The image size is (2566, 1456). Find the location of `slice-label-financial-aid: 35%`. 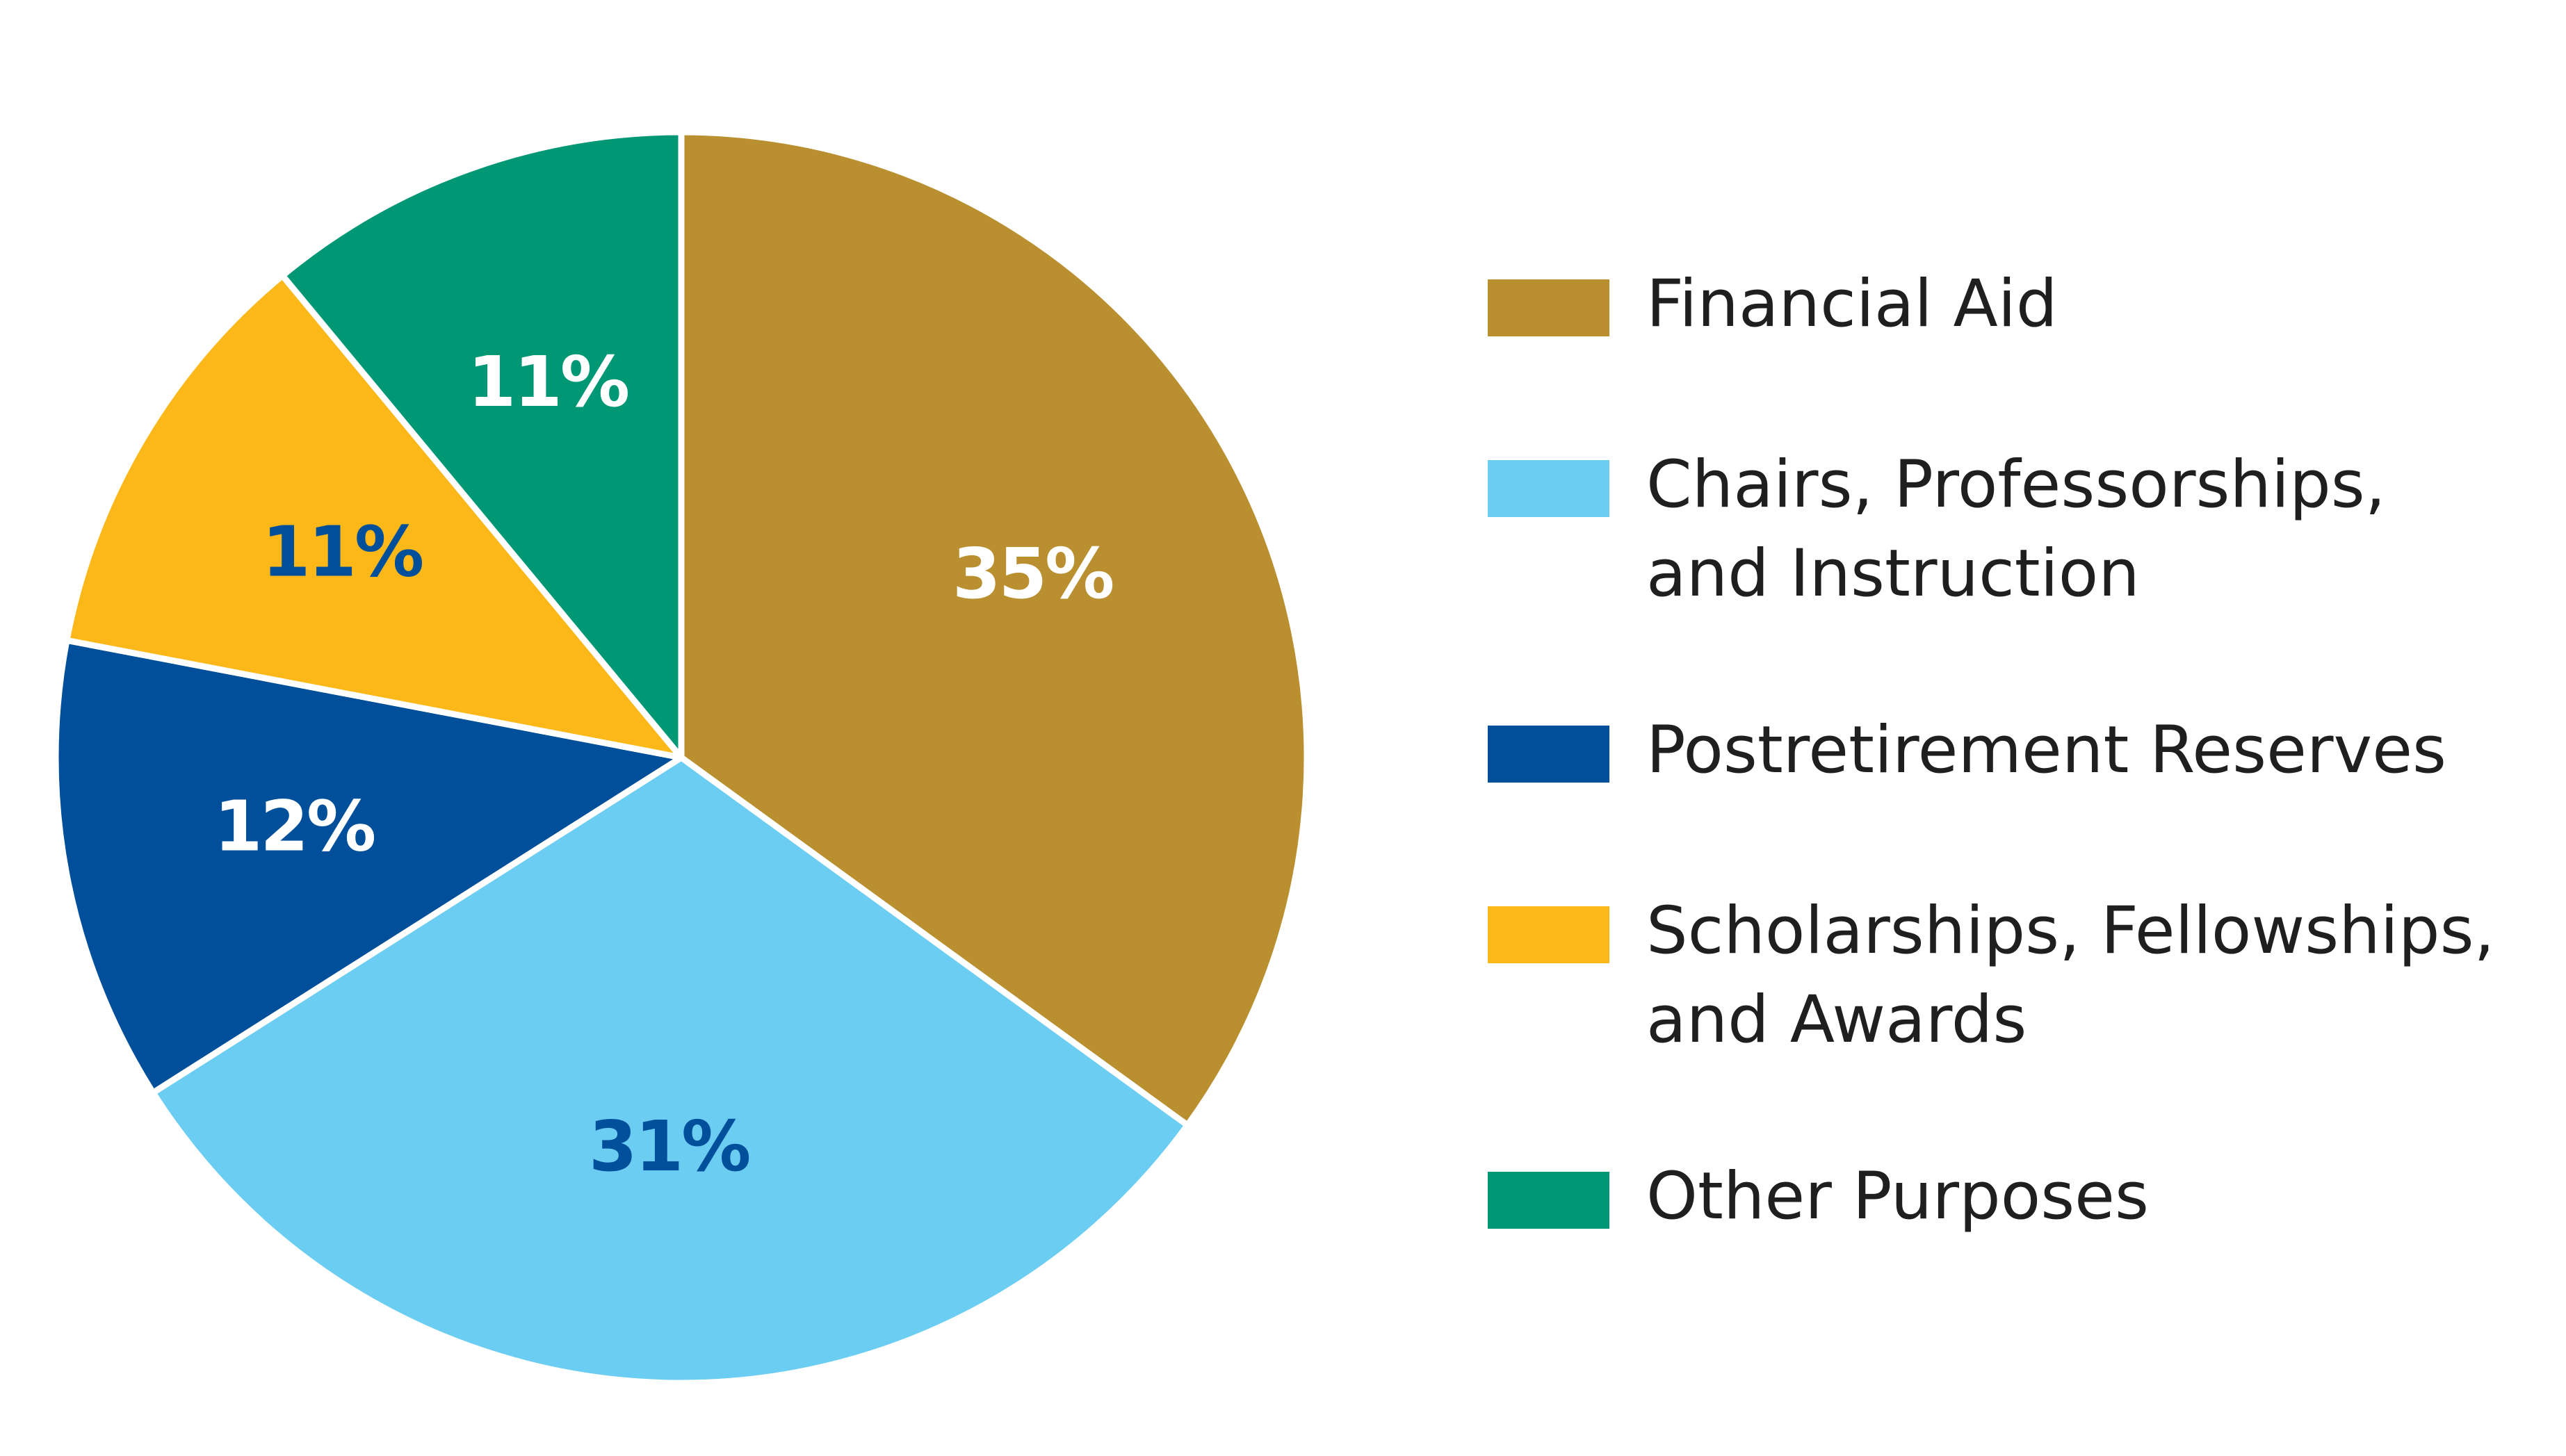

slice-label-financial-aid: 35% is located at coordinates (1032, 573).